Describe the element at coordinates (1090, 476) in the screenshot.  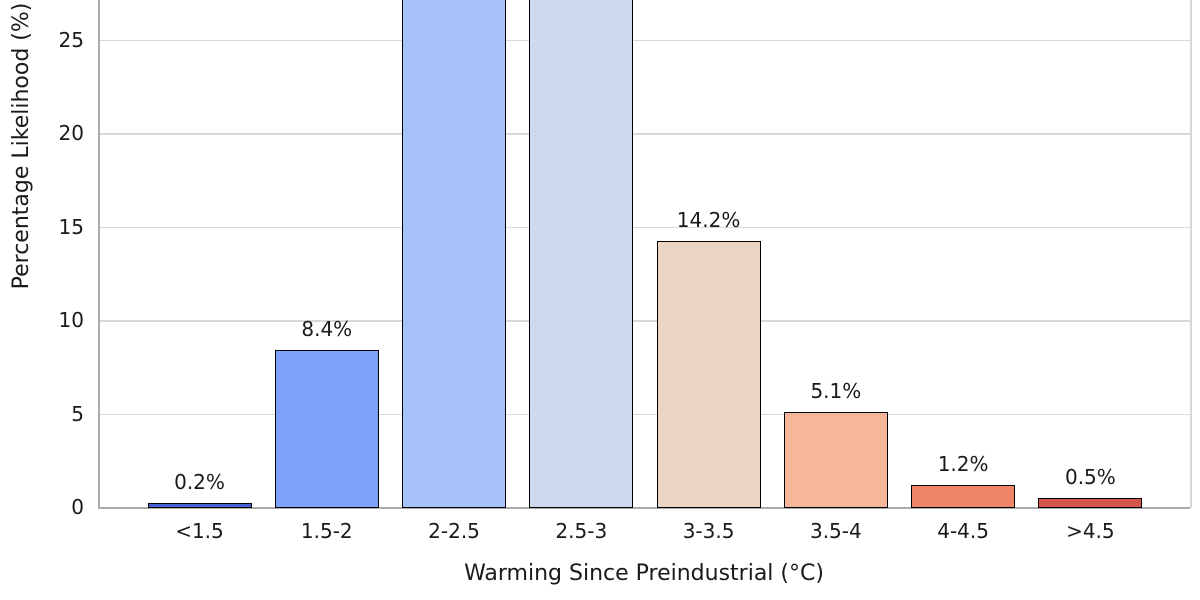
I see `bar-value-label: 0.5%` at that location.